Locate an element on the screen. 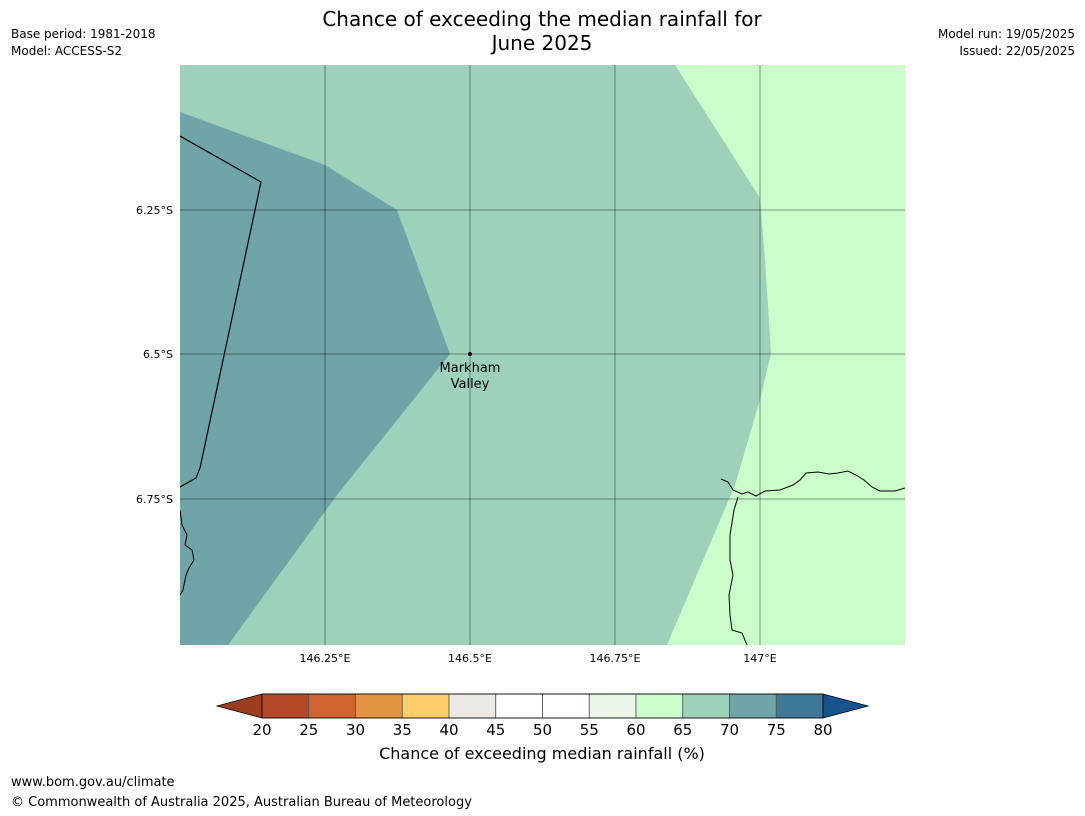 This screenshot has width=1085, height=816. colorbar-label: Chance of exceeding median rainfall (%) is located at coordinates (542, 753).